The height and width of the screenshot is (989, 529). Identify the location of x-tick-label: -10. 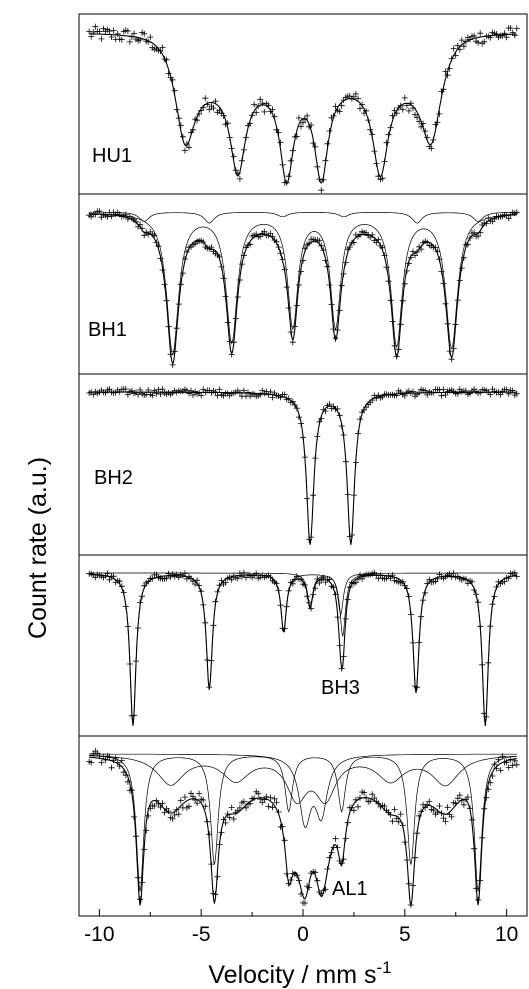
(99, 934).